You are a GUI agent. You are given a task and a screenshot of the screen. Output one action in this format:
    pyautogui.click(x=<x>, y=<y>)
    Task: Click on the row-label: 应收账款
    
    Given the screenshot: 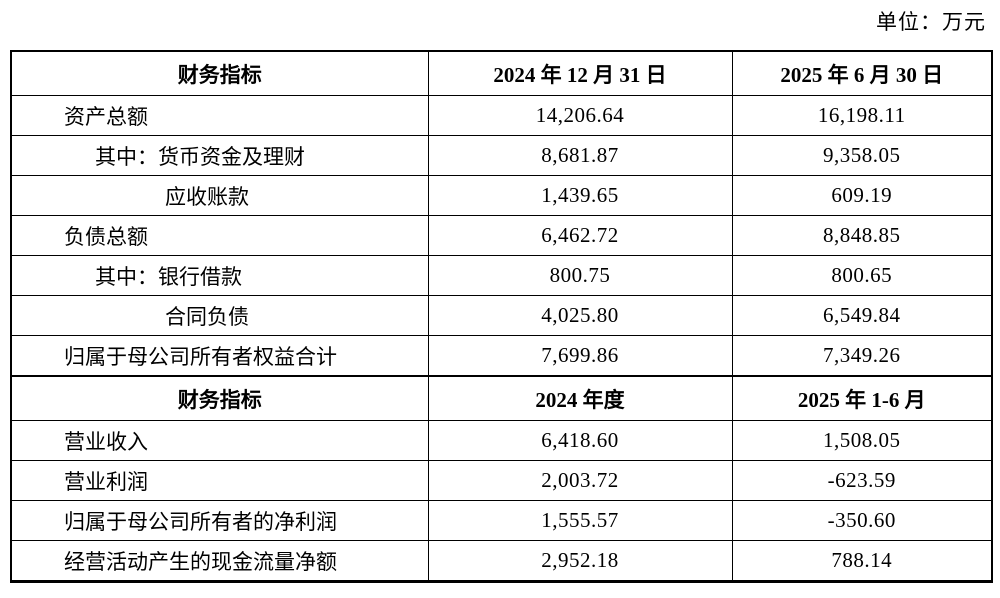 What is the action you would take?
    pyautogui.click(x=219, y=195)
    